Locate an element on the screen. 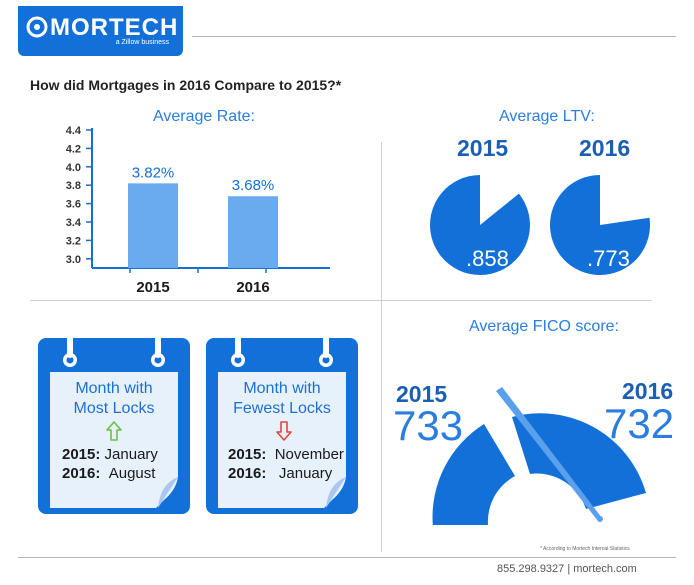 Image resolution: width=694 pixels, height=585 pixels. y-tick-label: 3.0 is located at coordinates (73, 260).